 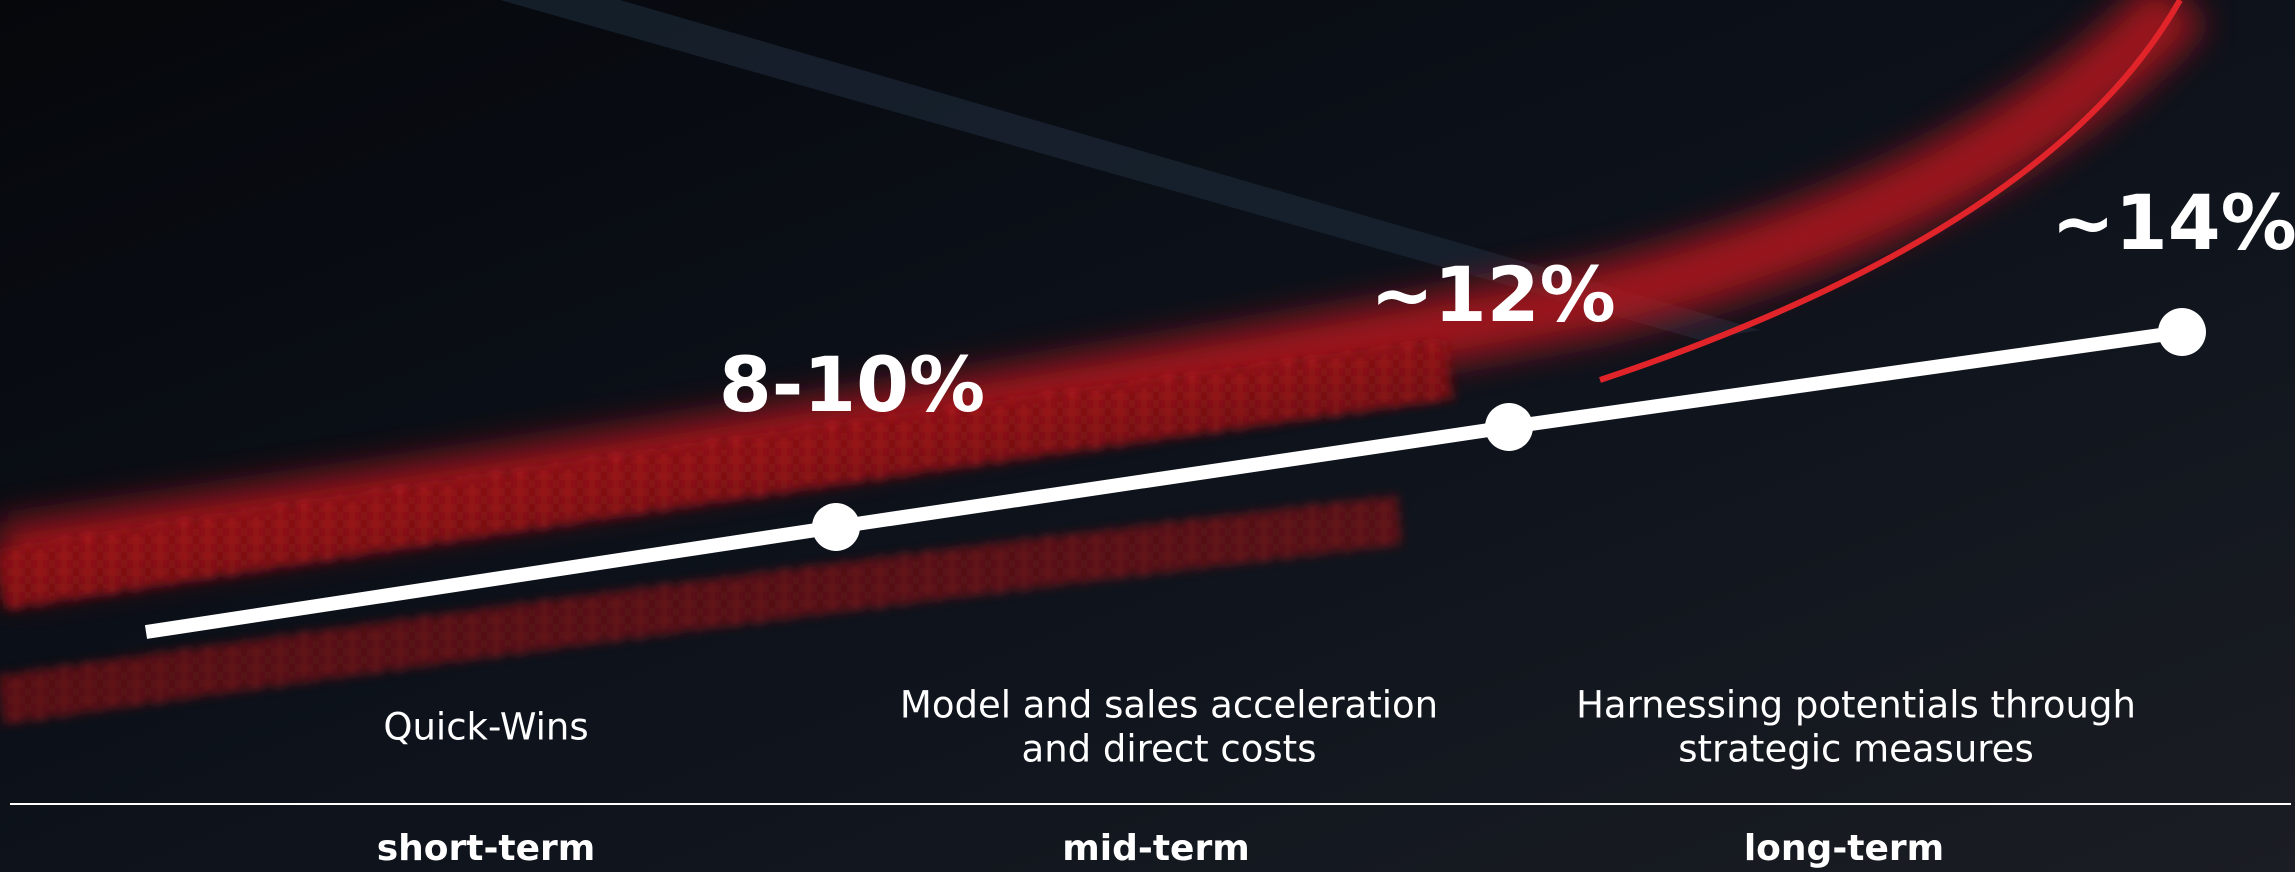 What do you see at coordinates (1155, 848) in the screenshot?
I see `term-label: mid-term` at bounding box center [1155, 848].